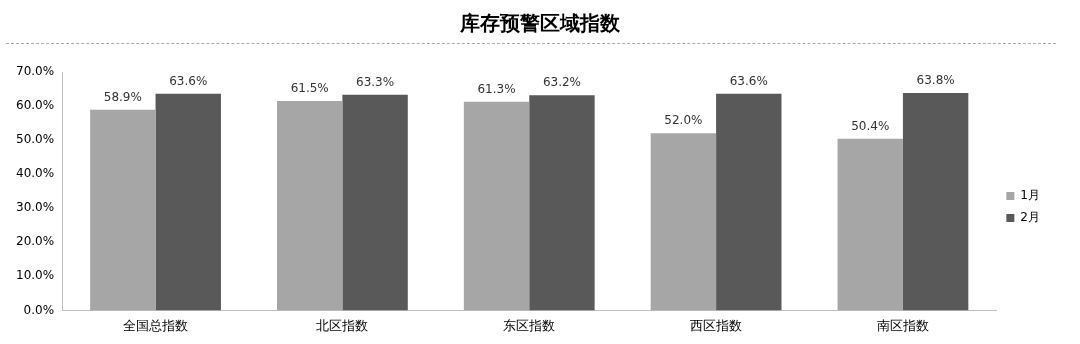 This screenshot has height=344, width=1080. Describe the element at coordinates (35, 241) in the screenshot. I see `y-tick-label: 20.0%` at that location.